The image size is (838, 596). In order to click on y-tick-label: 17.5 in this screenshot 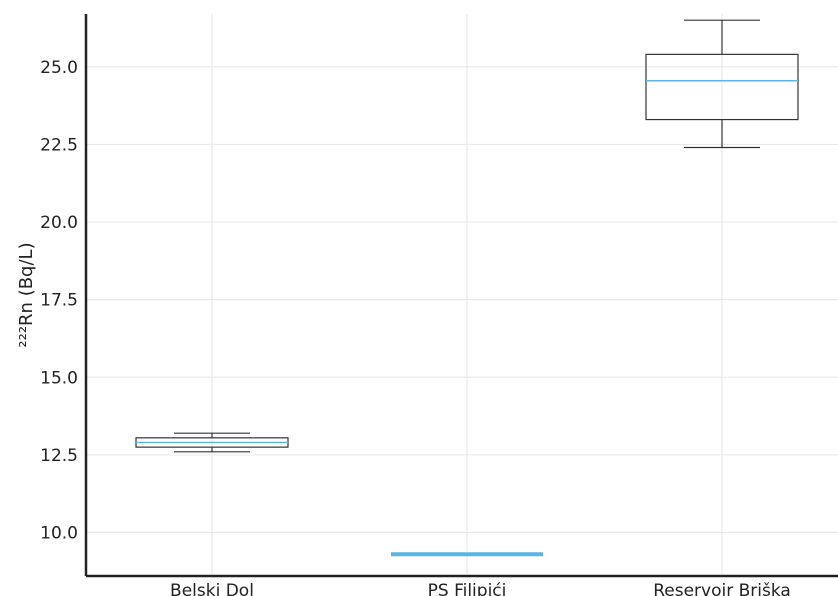, I will do `click(59, 301)`.